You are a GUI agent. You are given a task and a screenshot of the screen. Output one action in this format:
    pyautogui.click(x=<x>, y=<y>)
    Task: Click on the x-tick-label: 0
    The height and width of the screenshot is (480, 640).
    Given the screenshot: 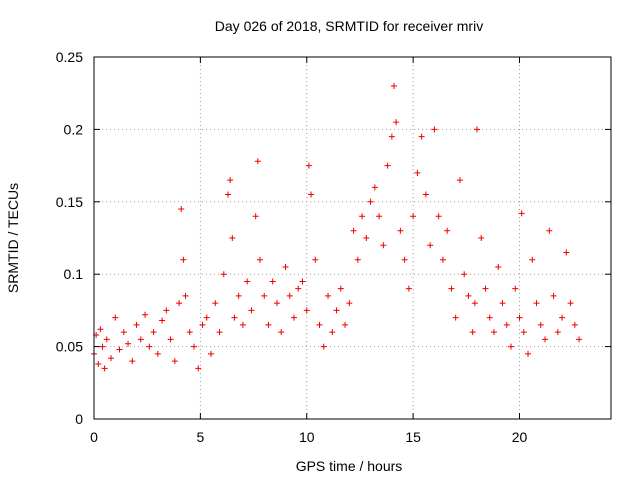 What is the action you would take?
    pyautogui.click(x=94, y=437)
    